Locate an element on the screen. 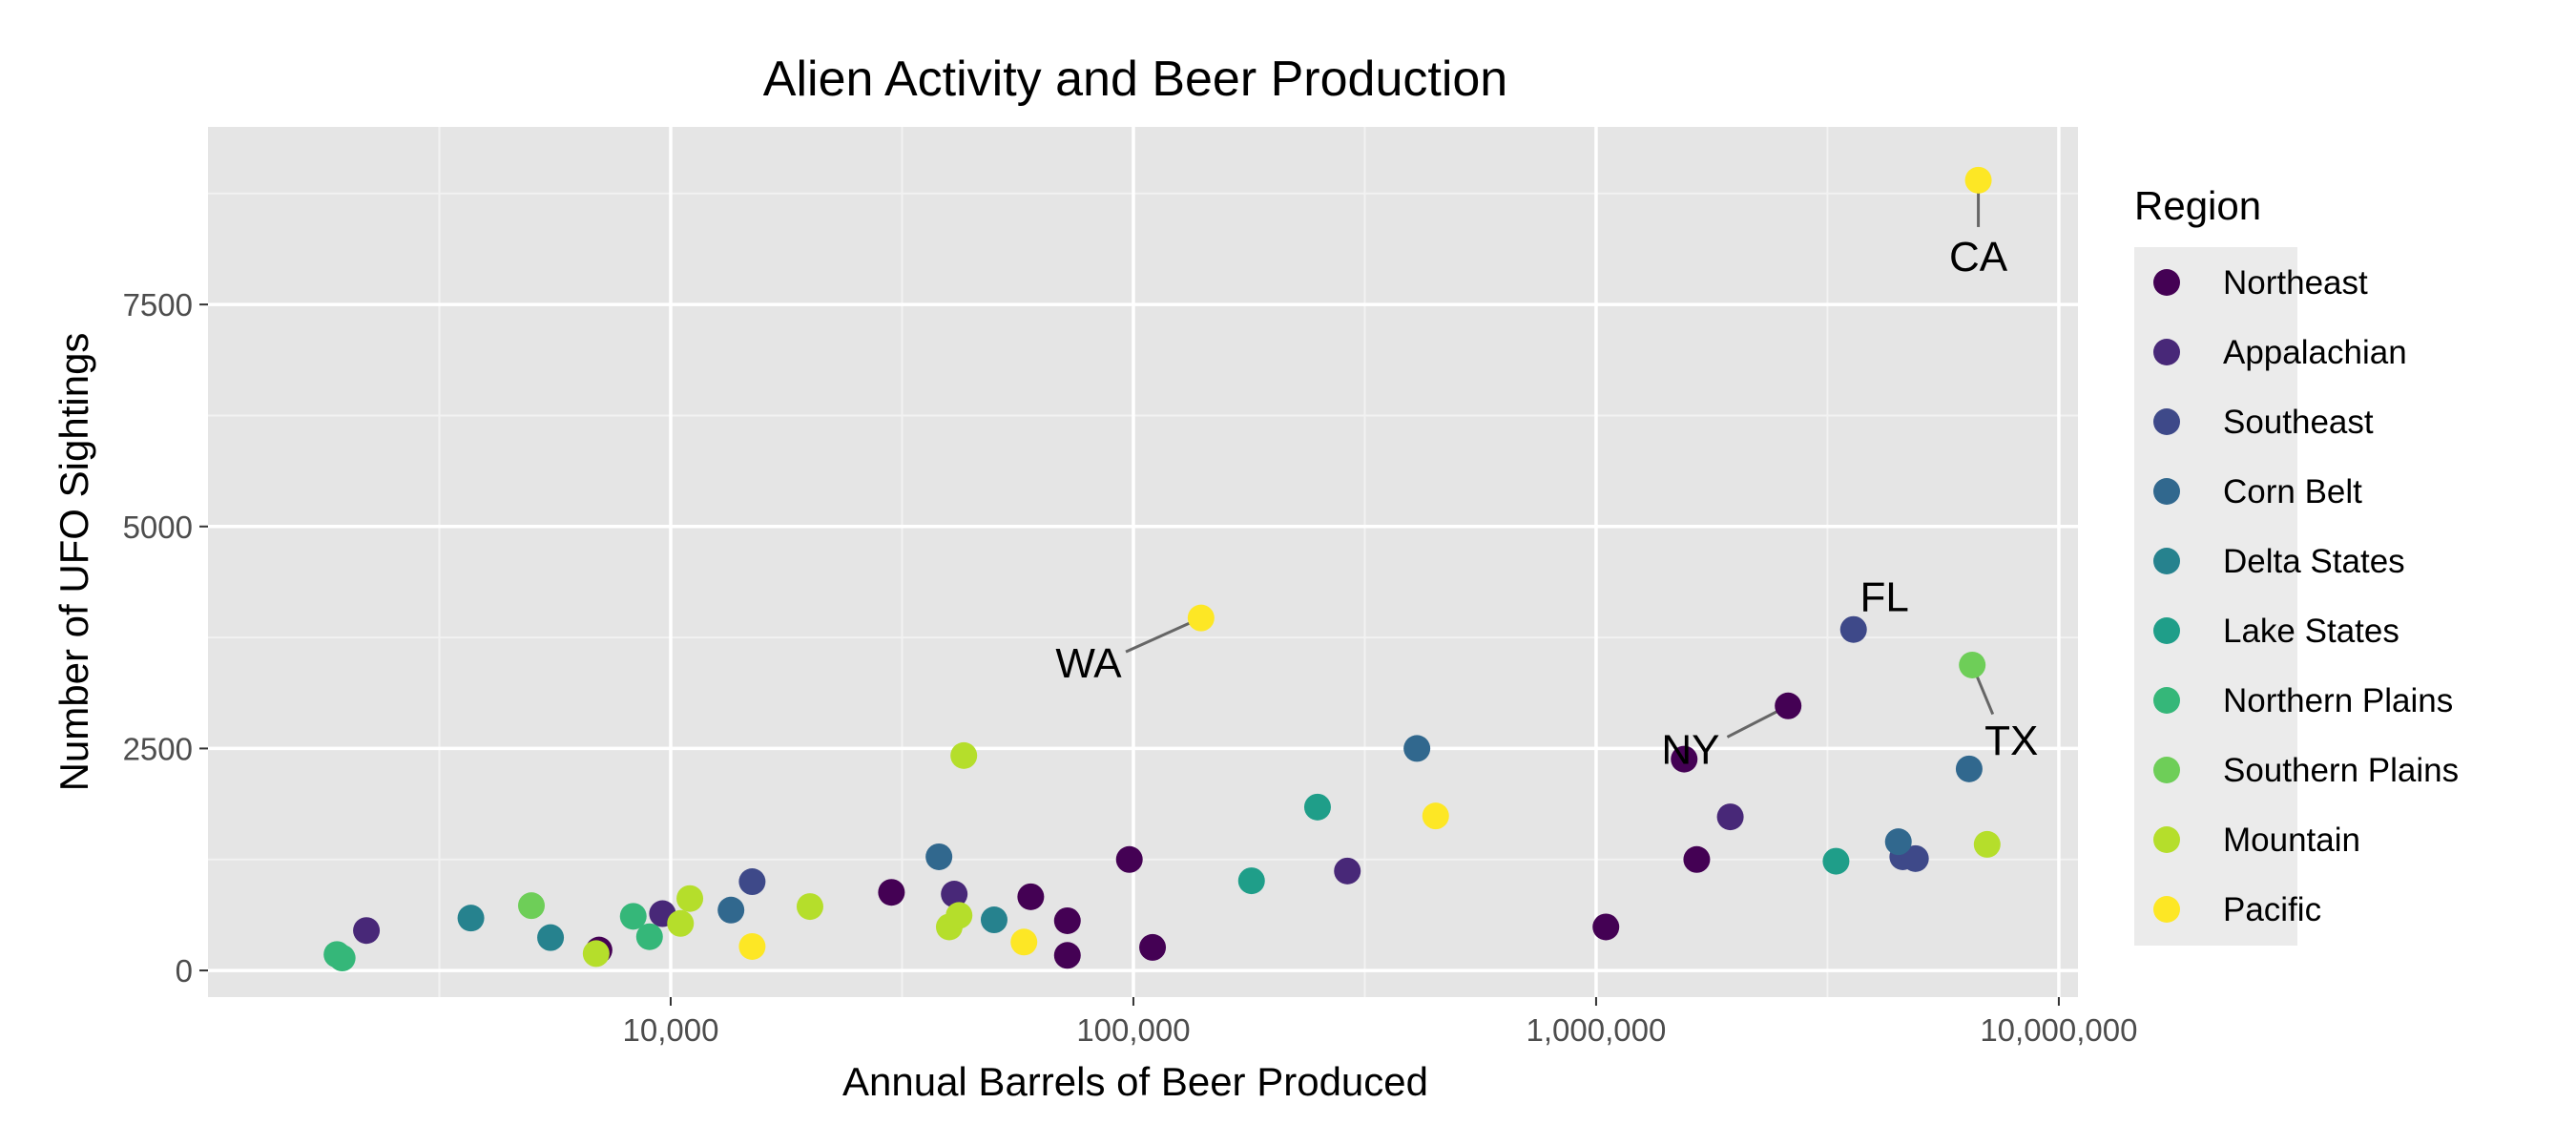 The height and width of the screenshot is (1145, 2576). y-tick-label: 5000 is located at coordinates (158, 527).